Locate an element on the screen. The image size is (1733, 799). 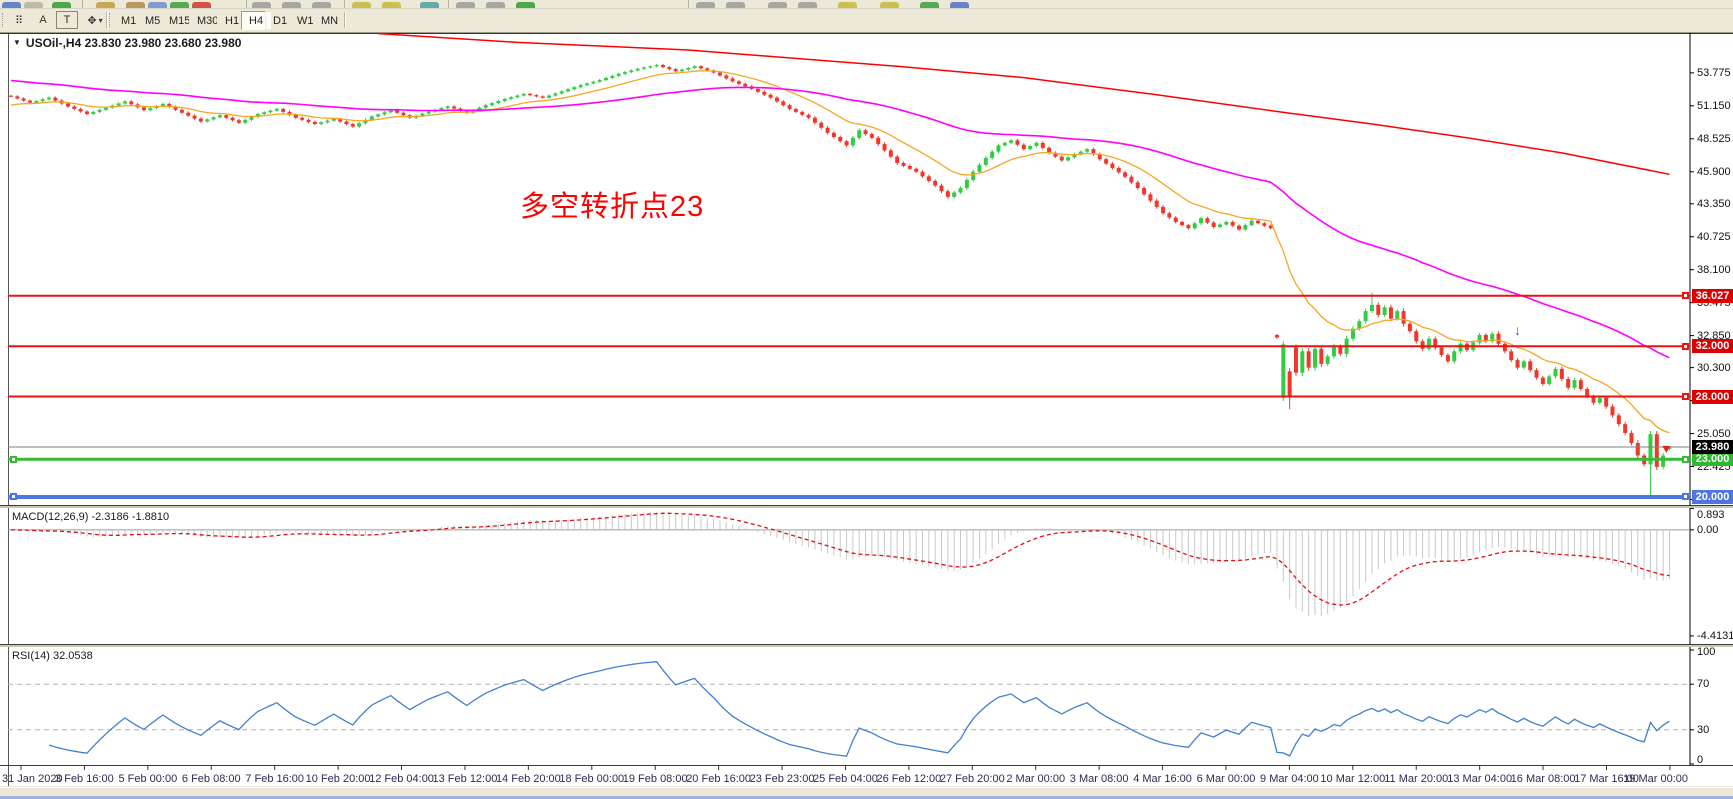
price-axis-tick: 30.300 is located at coordinates (1714, 367).